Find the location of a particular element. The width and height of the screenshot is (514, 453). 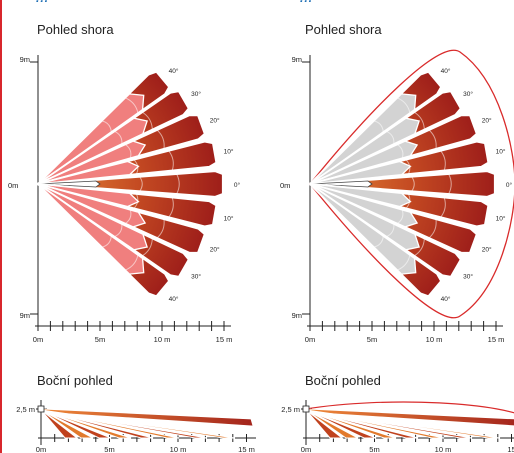

left-side-view-diagram: 2,5 m 0m 5m 10 m 15 m is located at coordinates (136, 426).